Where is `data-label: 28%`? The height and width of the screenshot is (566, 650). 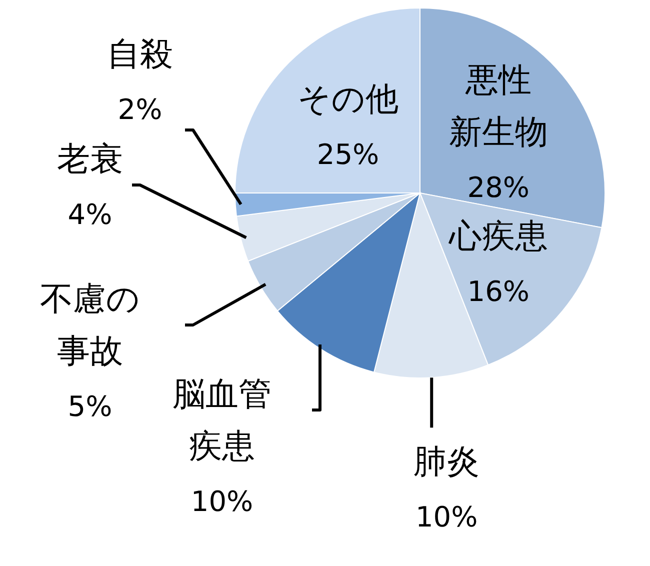
data-label: 28% is located at coordinates (498, 187).